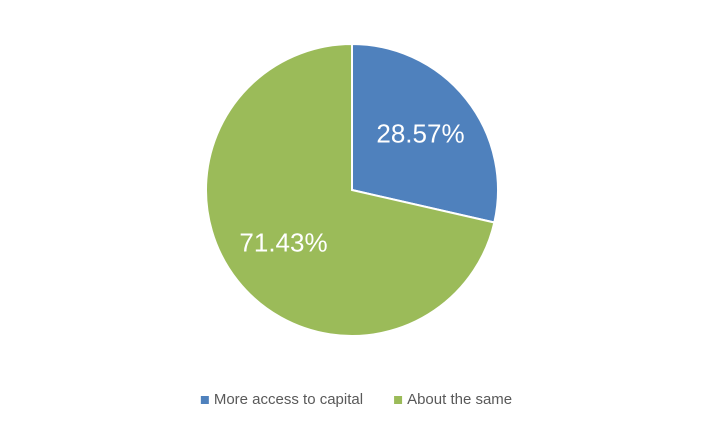  What do you see at coordinates (459, 399) in the screenshot?
I see `legend-label: About the same` at bounding box center [459, 399].